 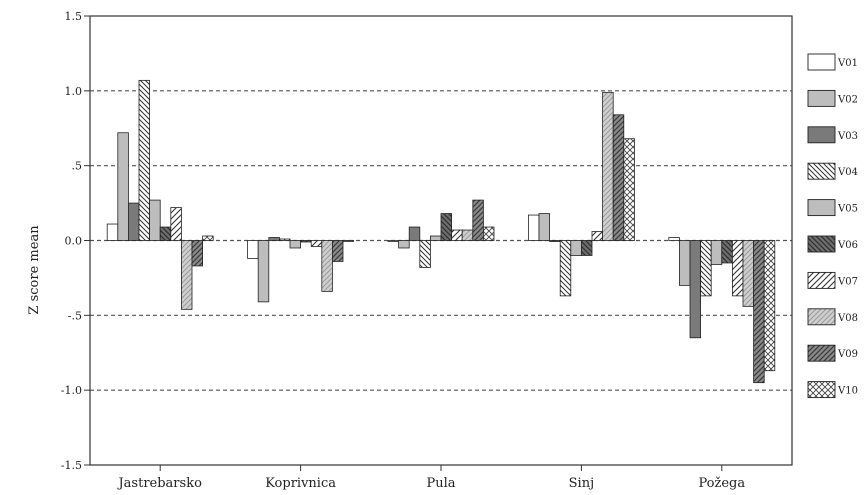 I want to click on y-tick-label: -1.5, so click(x=71, y=465).